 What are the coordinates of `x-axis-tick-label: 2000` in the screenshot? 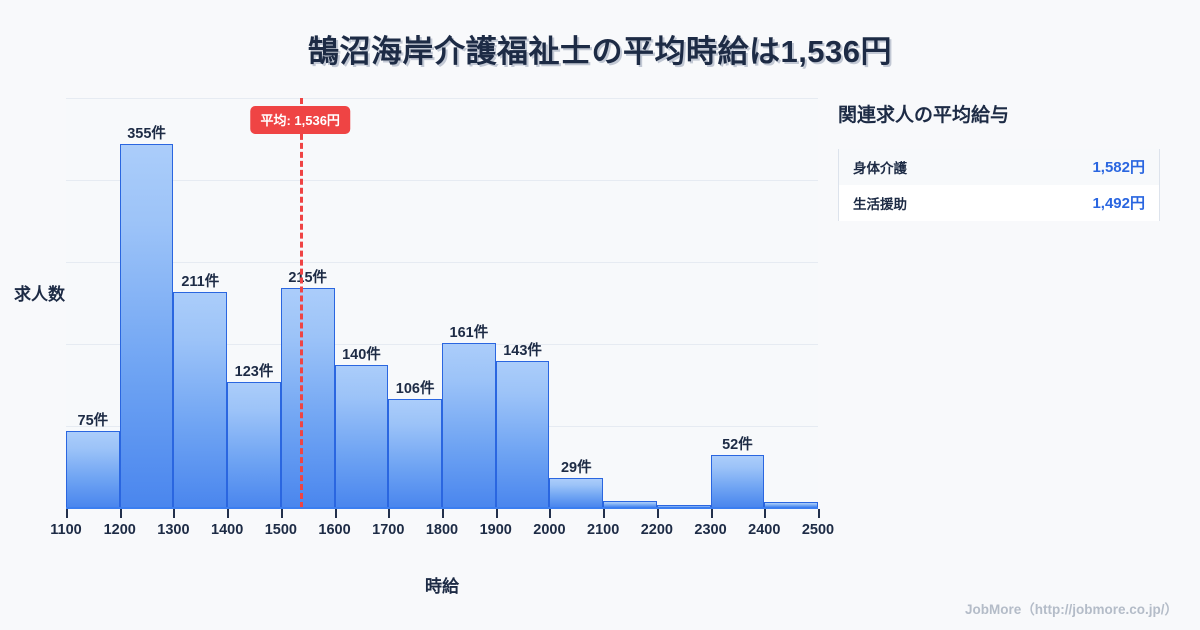 It's located at (549, 530).